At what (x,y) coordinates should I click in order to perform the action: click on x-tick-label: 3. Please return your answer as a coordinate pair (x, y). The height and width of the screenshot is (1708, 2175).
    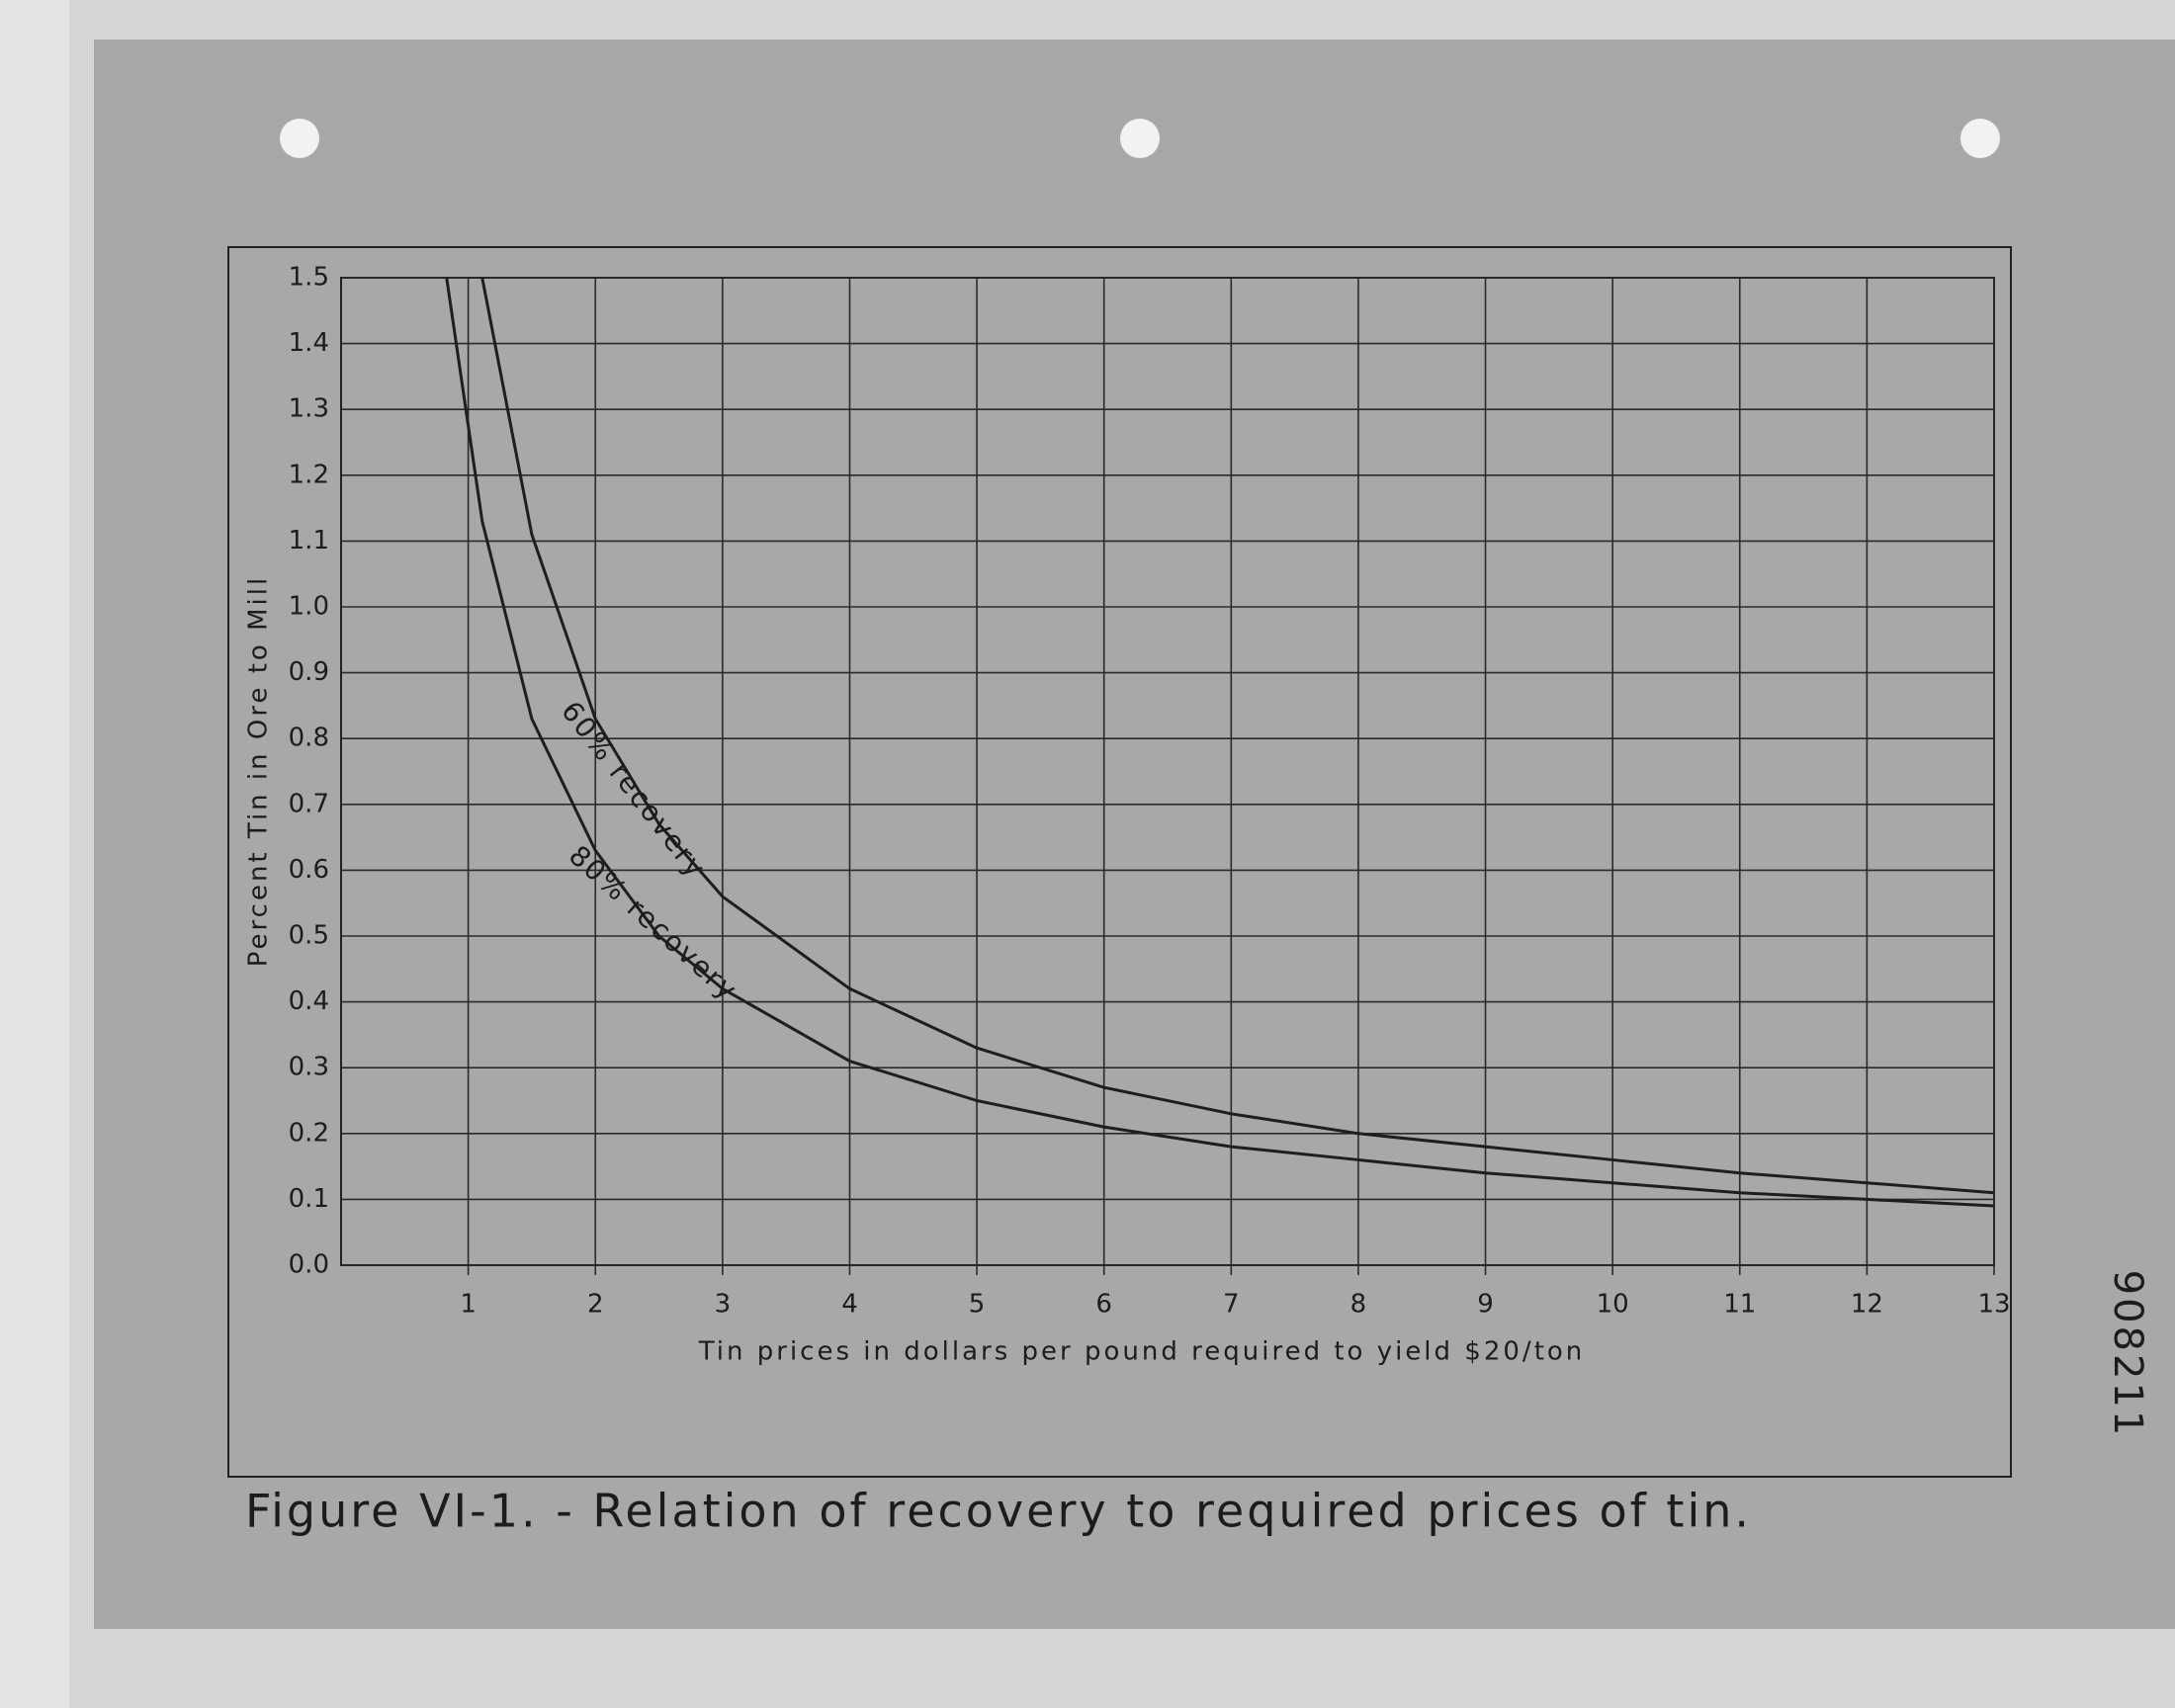
    Looking at the image, I should click on (723, 1305).